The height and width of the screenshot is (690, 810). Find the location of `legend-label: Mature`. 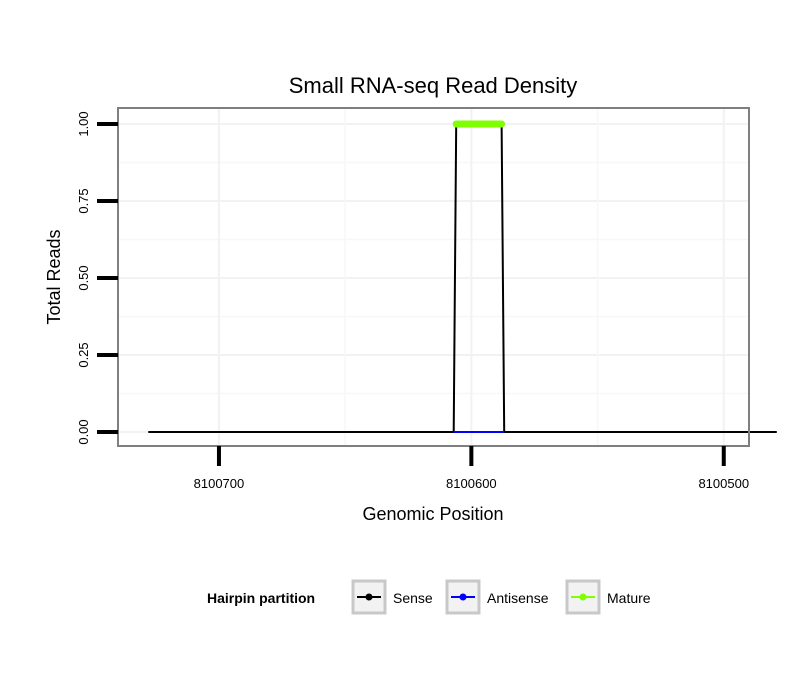

legend-label: Mature is located at coordinates (629, 598).